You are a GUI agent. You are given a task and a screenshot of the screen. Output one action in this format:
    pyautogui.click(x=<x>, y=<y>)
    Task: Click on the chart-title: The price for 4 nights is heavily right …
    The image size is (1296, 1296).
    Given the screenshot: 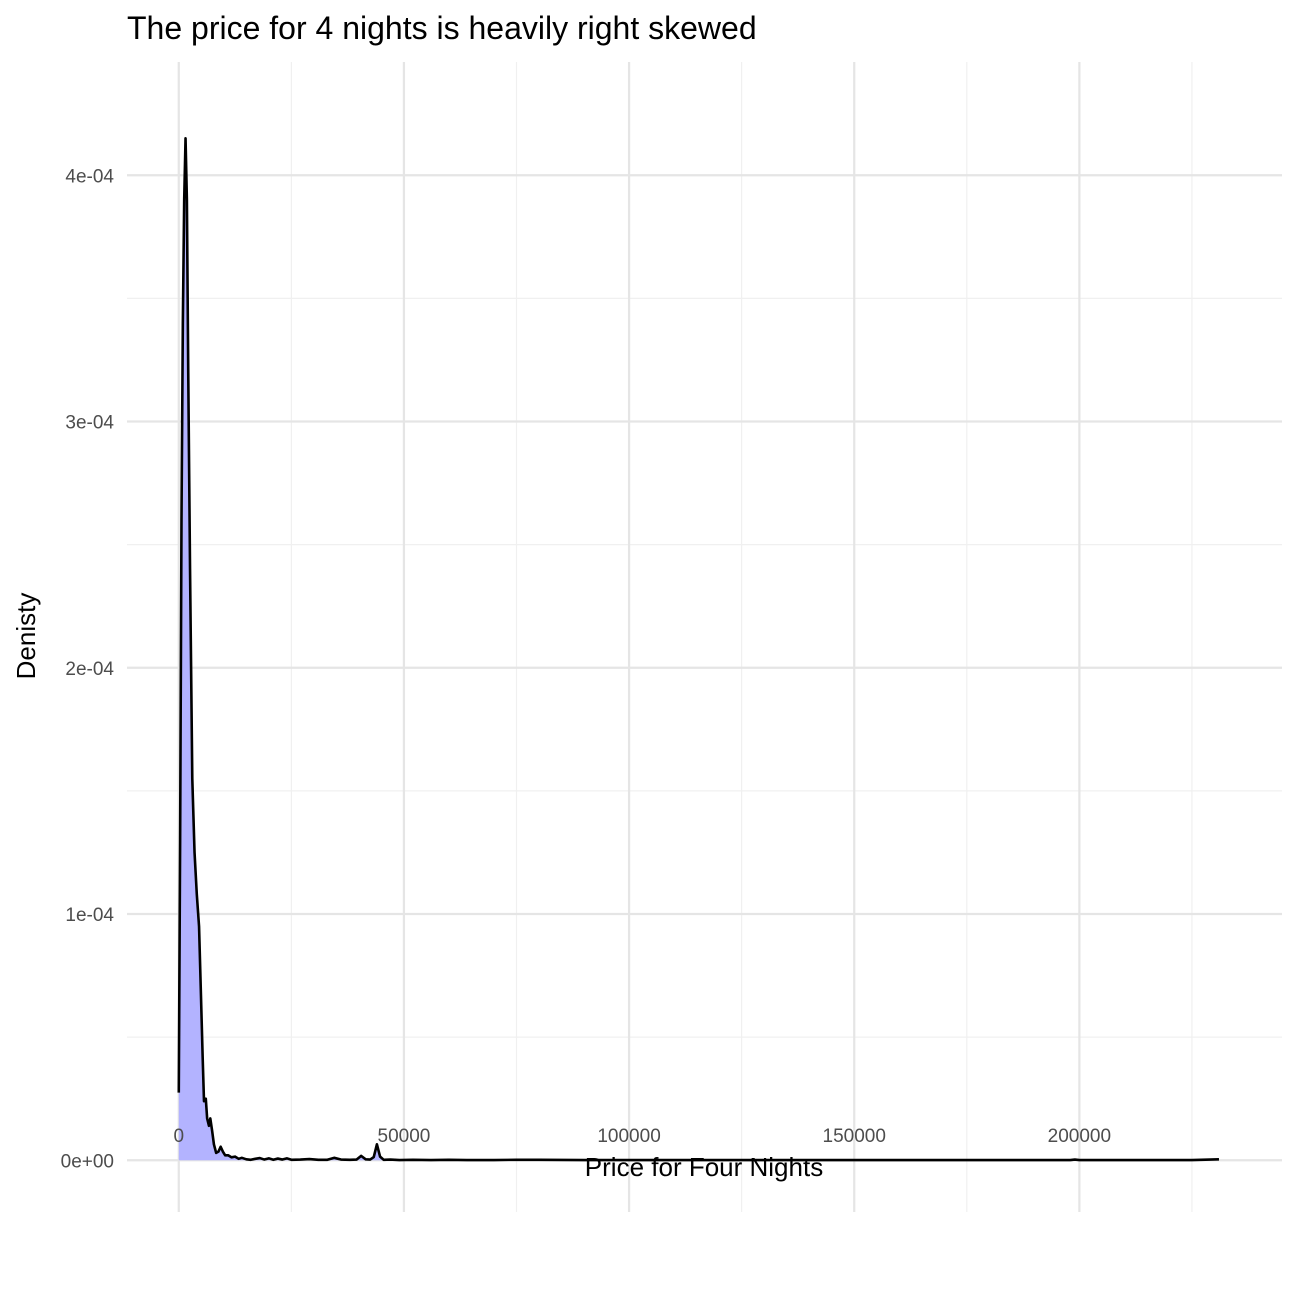 What is the action you would take?
    pyautogui.click(x=442, y=28)
    